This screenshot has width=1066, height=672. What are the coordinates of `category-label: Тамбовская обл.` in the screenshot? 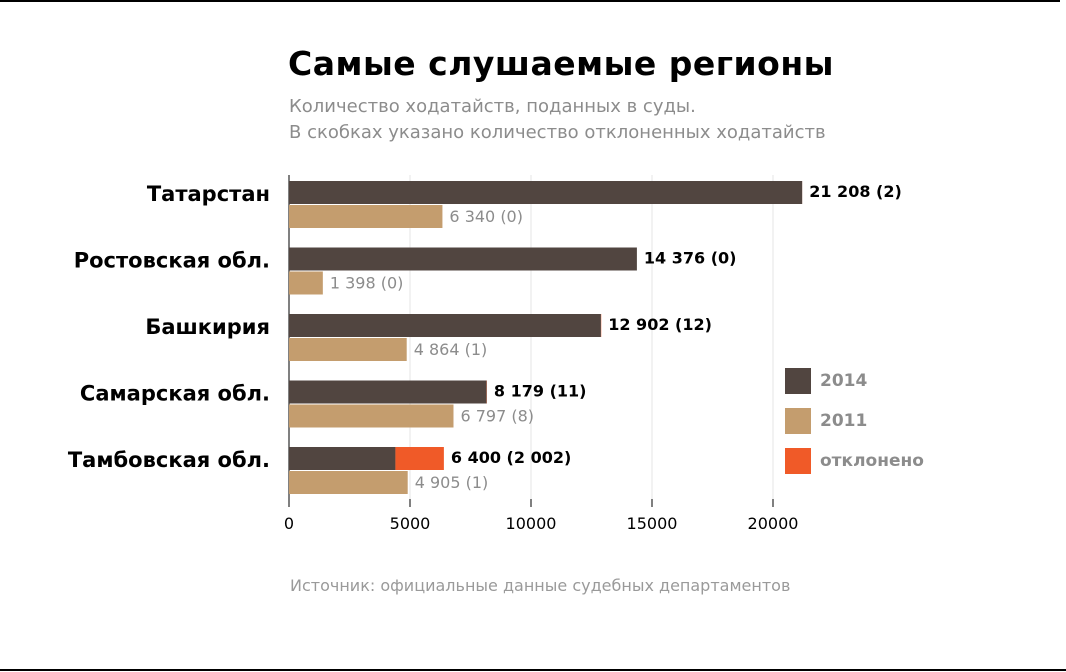 It's located at (169, 460).